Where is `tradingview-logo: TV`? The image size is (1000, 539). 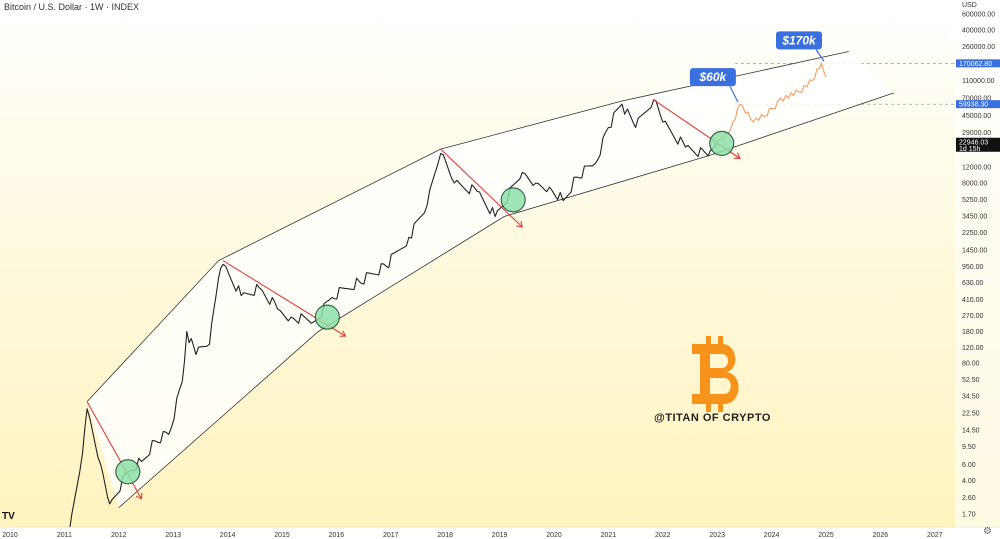
tradingview-logo: TV is located at coordinates (8, 516).